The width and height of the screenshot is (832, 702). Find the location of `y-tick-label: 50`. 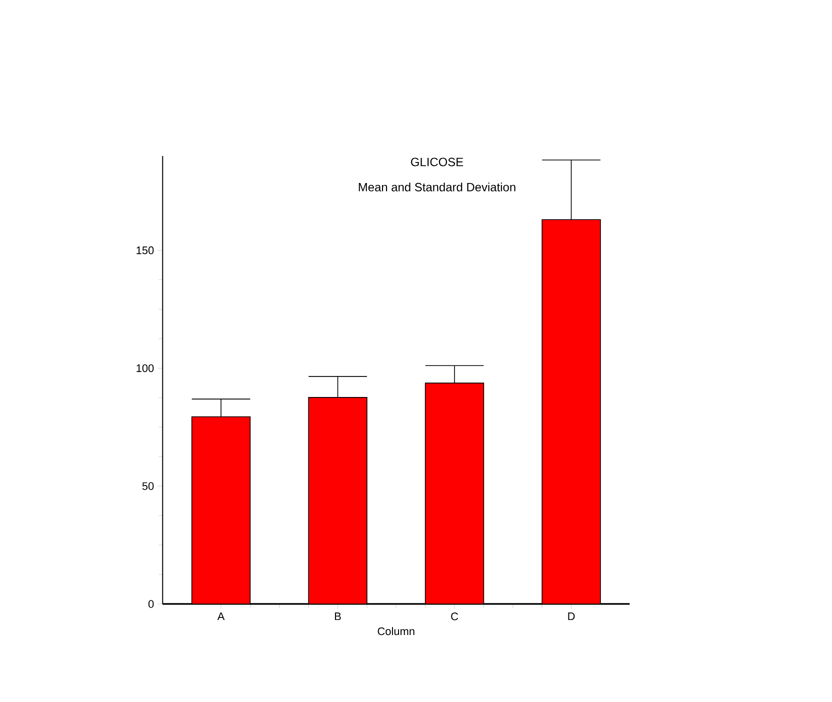

y-tick-label: 50 is located at coordinates (148, 486).